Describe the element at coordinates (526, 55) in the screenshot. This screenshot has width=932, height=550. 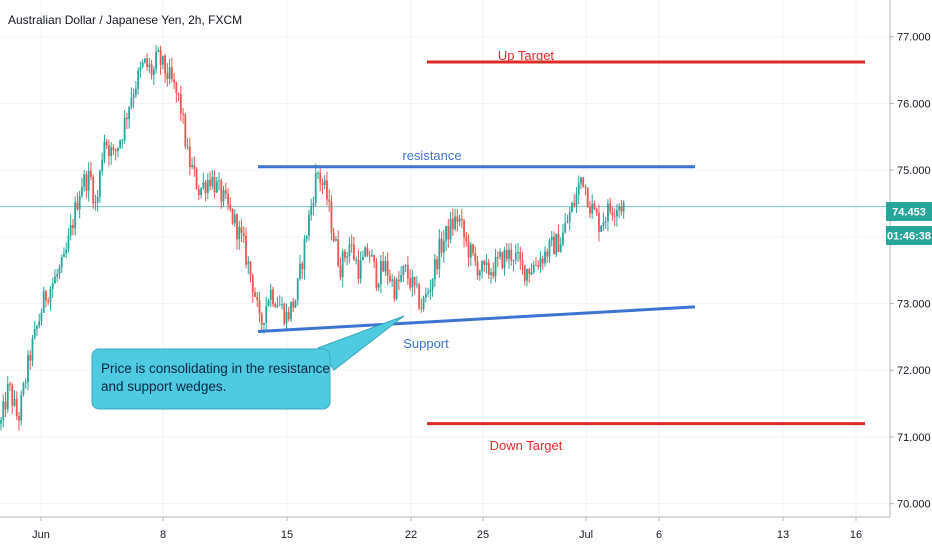
I see `up-target-label: Up Target` at that location.